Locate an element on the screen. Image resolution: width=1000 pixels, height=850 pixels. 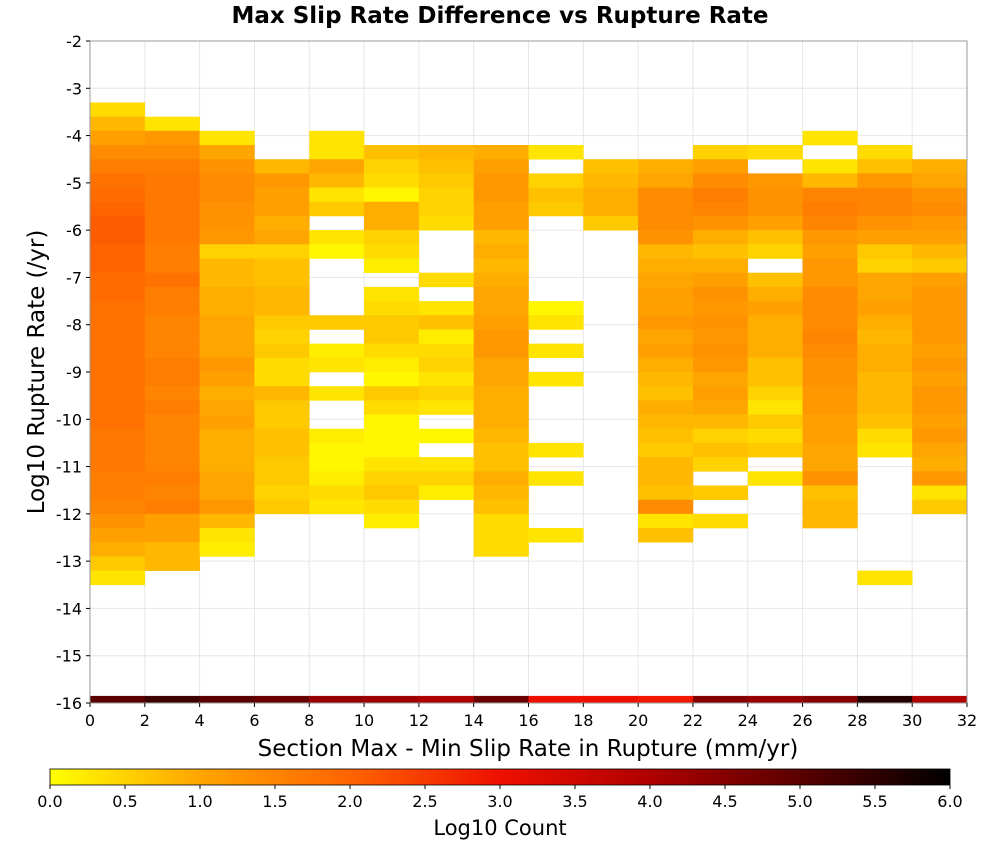
x-tick-label: 18 is located at coordinates (583, 720).